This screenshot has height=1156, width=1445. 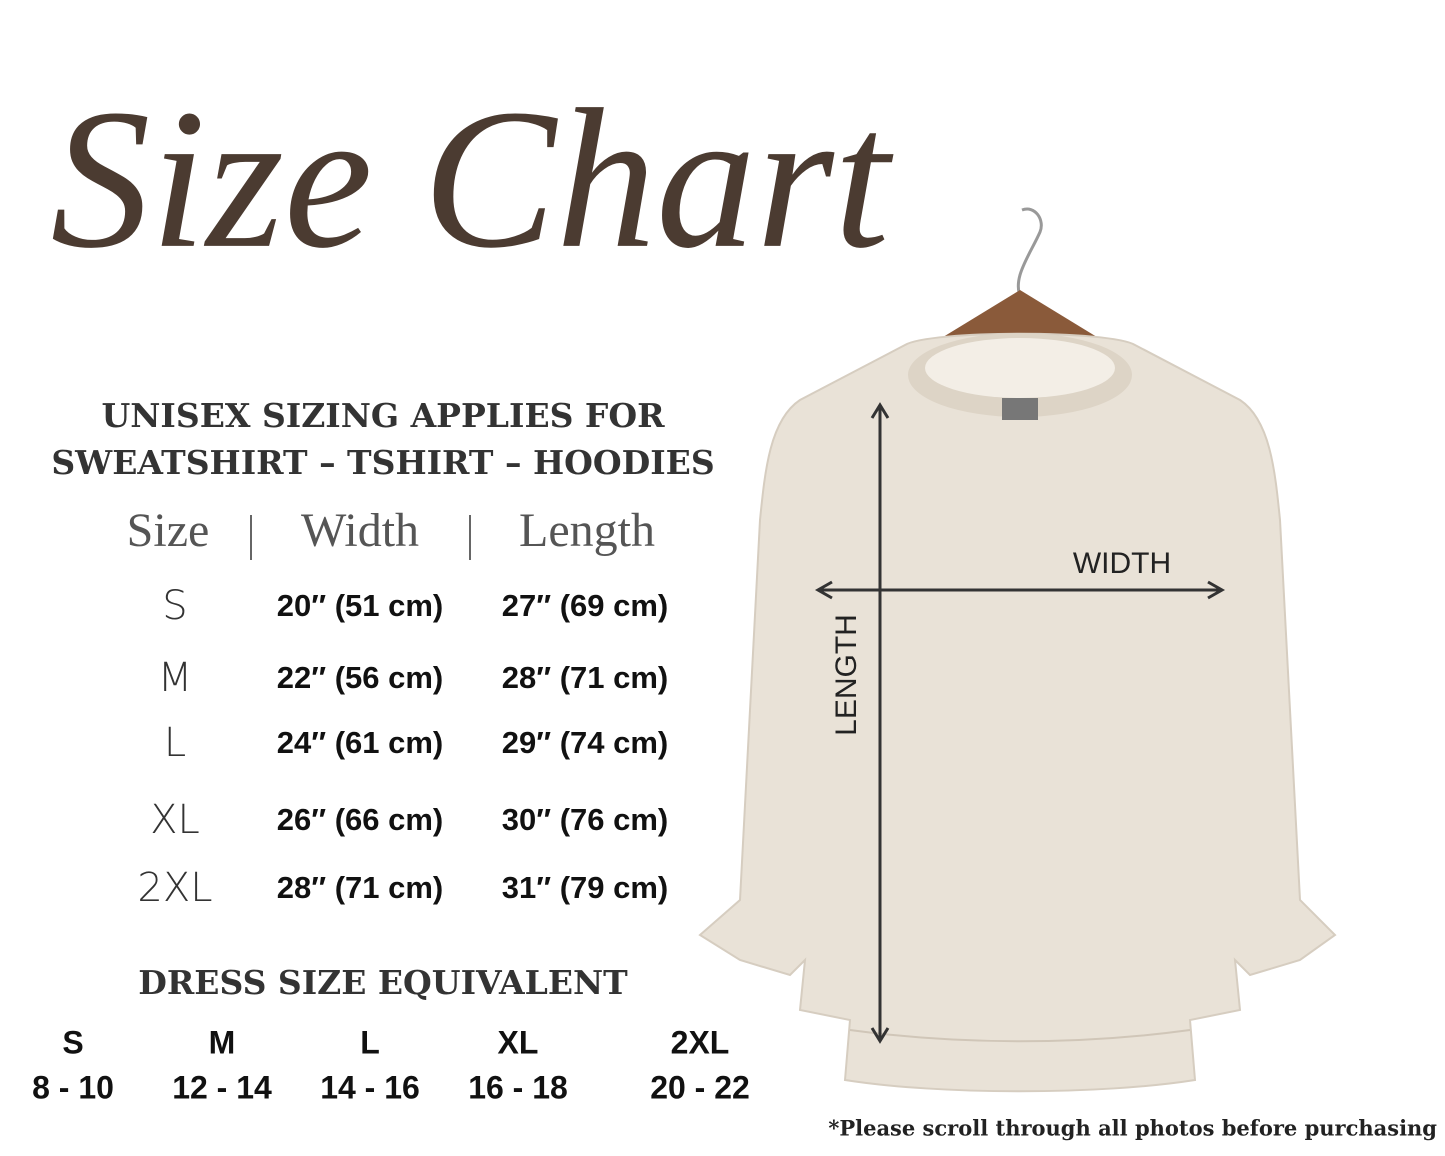 I want to click on width-label: WIDTH, so click(x=1122, y=563).